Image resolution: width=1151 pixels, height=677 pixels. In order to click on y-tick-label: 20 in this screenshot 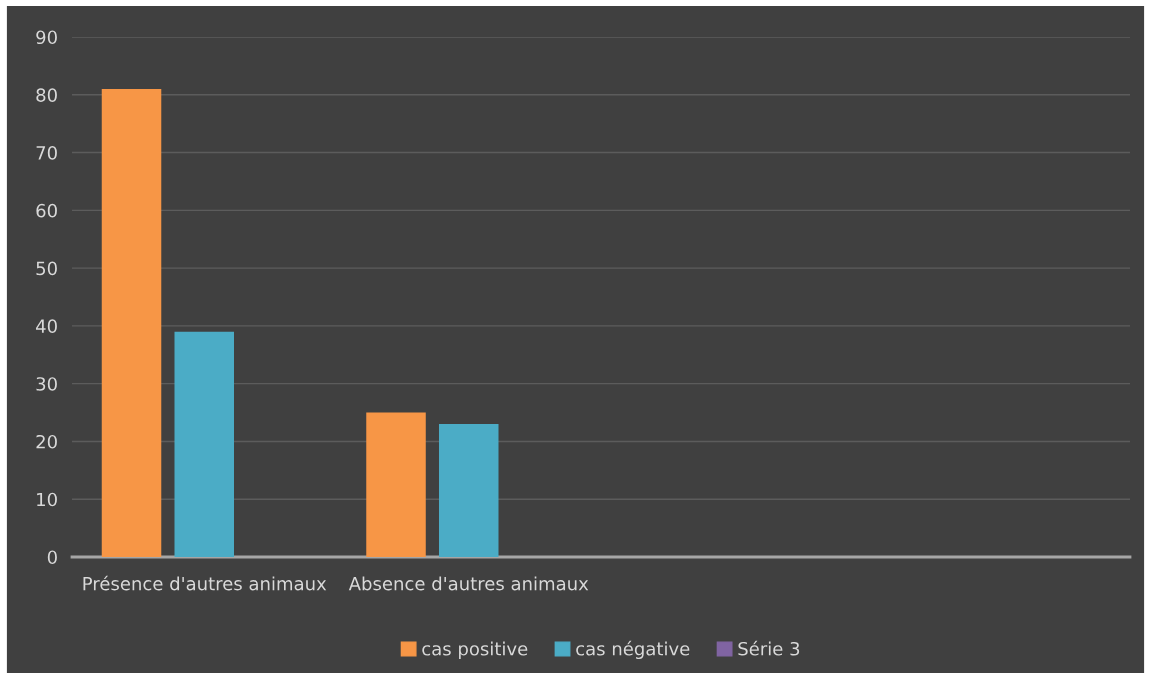, I will do `click(46, 441)`.